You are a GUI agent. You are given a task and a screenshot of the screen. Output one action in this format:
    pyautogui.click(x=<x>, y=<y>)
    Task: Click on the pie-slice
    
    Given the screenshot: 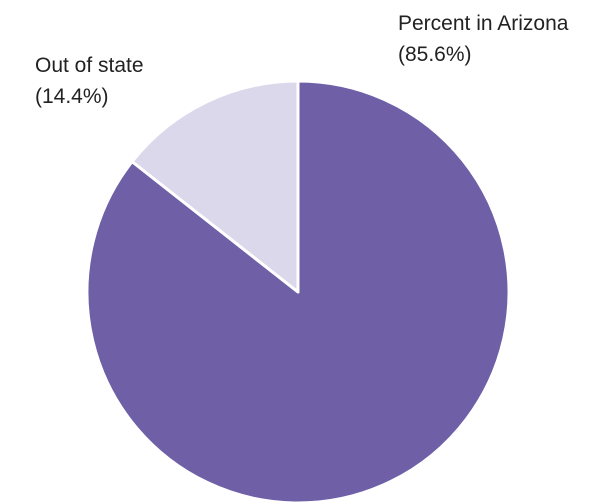 What is the action you would take?
    pyautogui.click(x=215, y=186)
    